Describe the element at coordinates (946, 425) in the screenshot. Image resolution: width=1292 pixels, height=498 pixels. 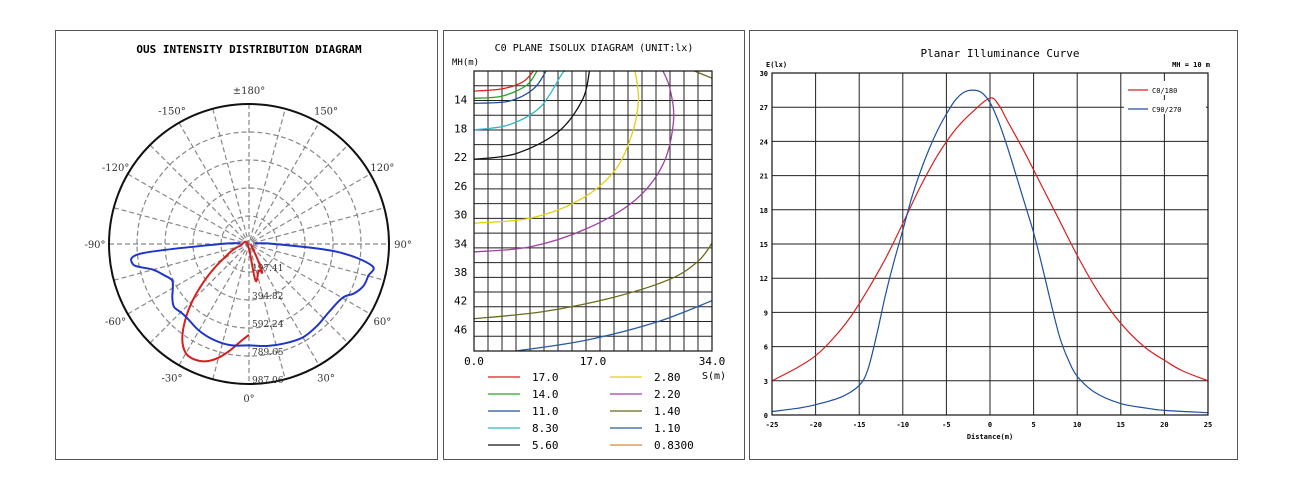
I see `planar-xtick: -5` at that location.